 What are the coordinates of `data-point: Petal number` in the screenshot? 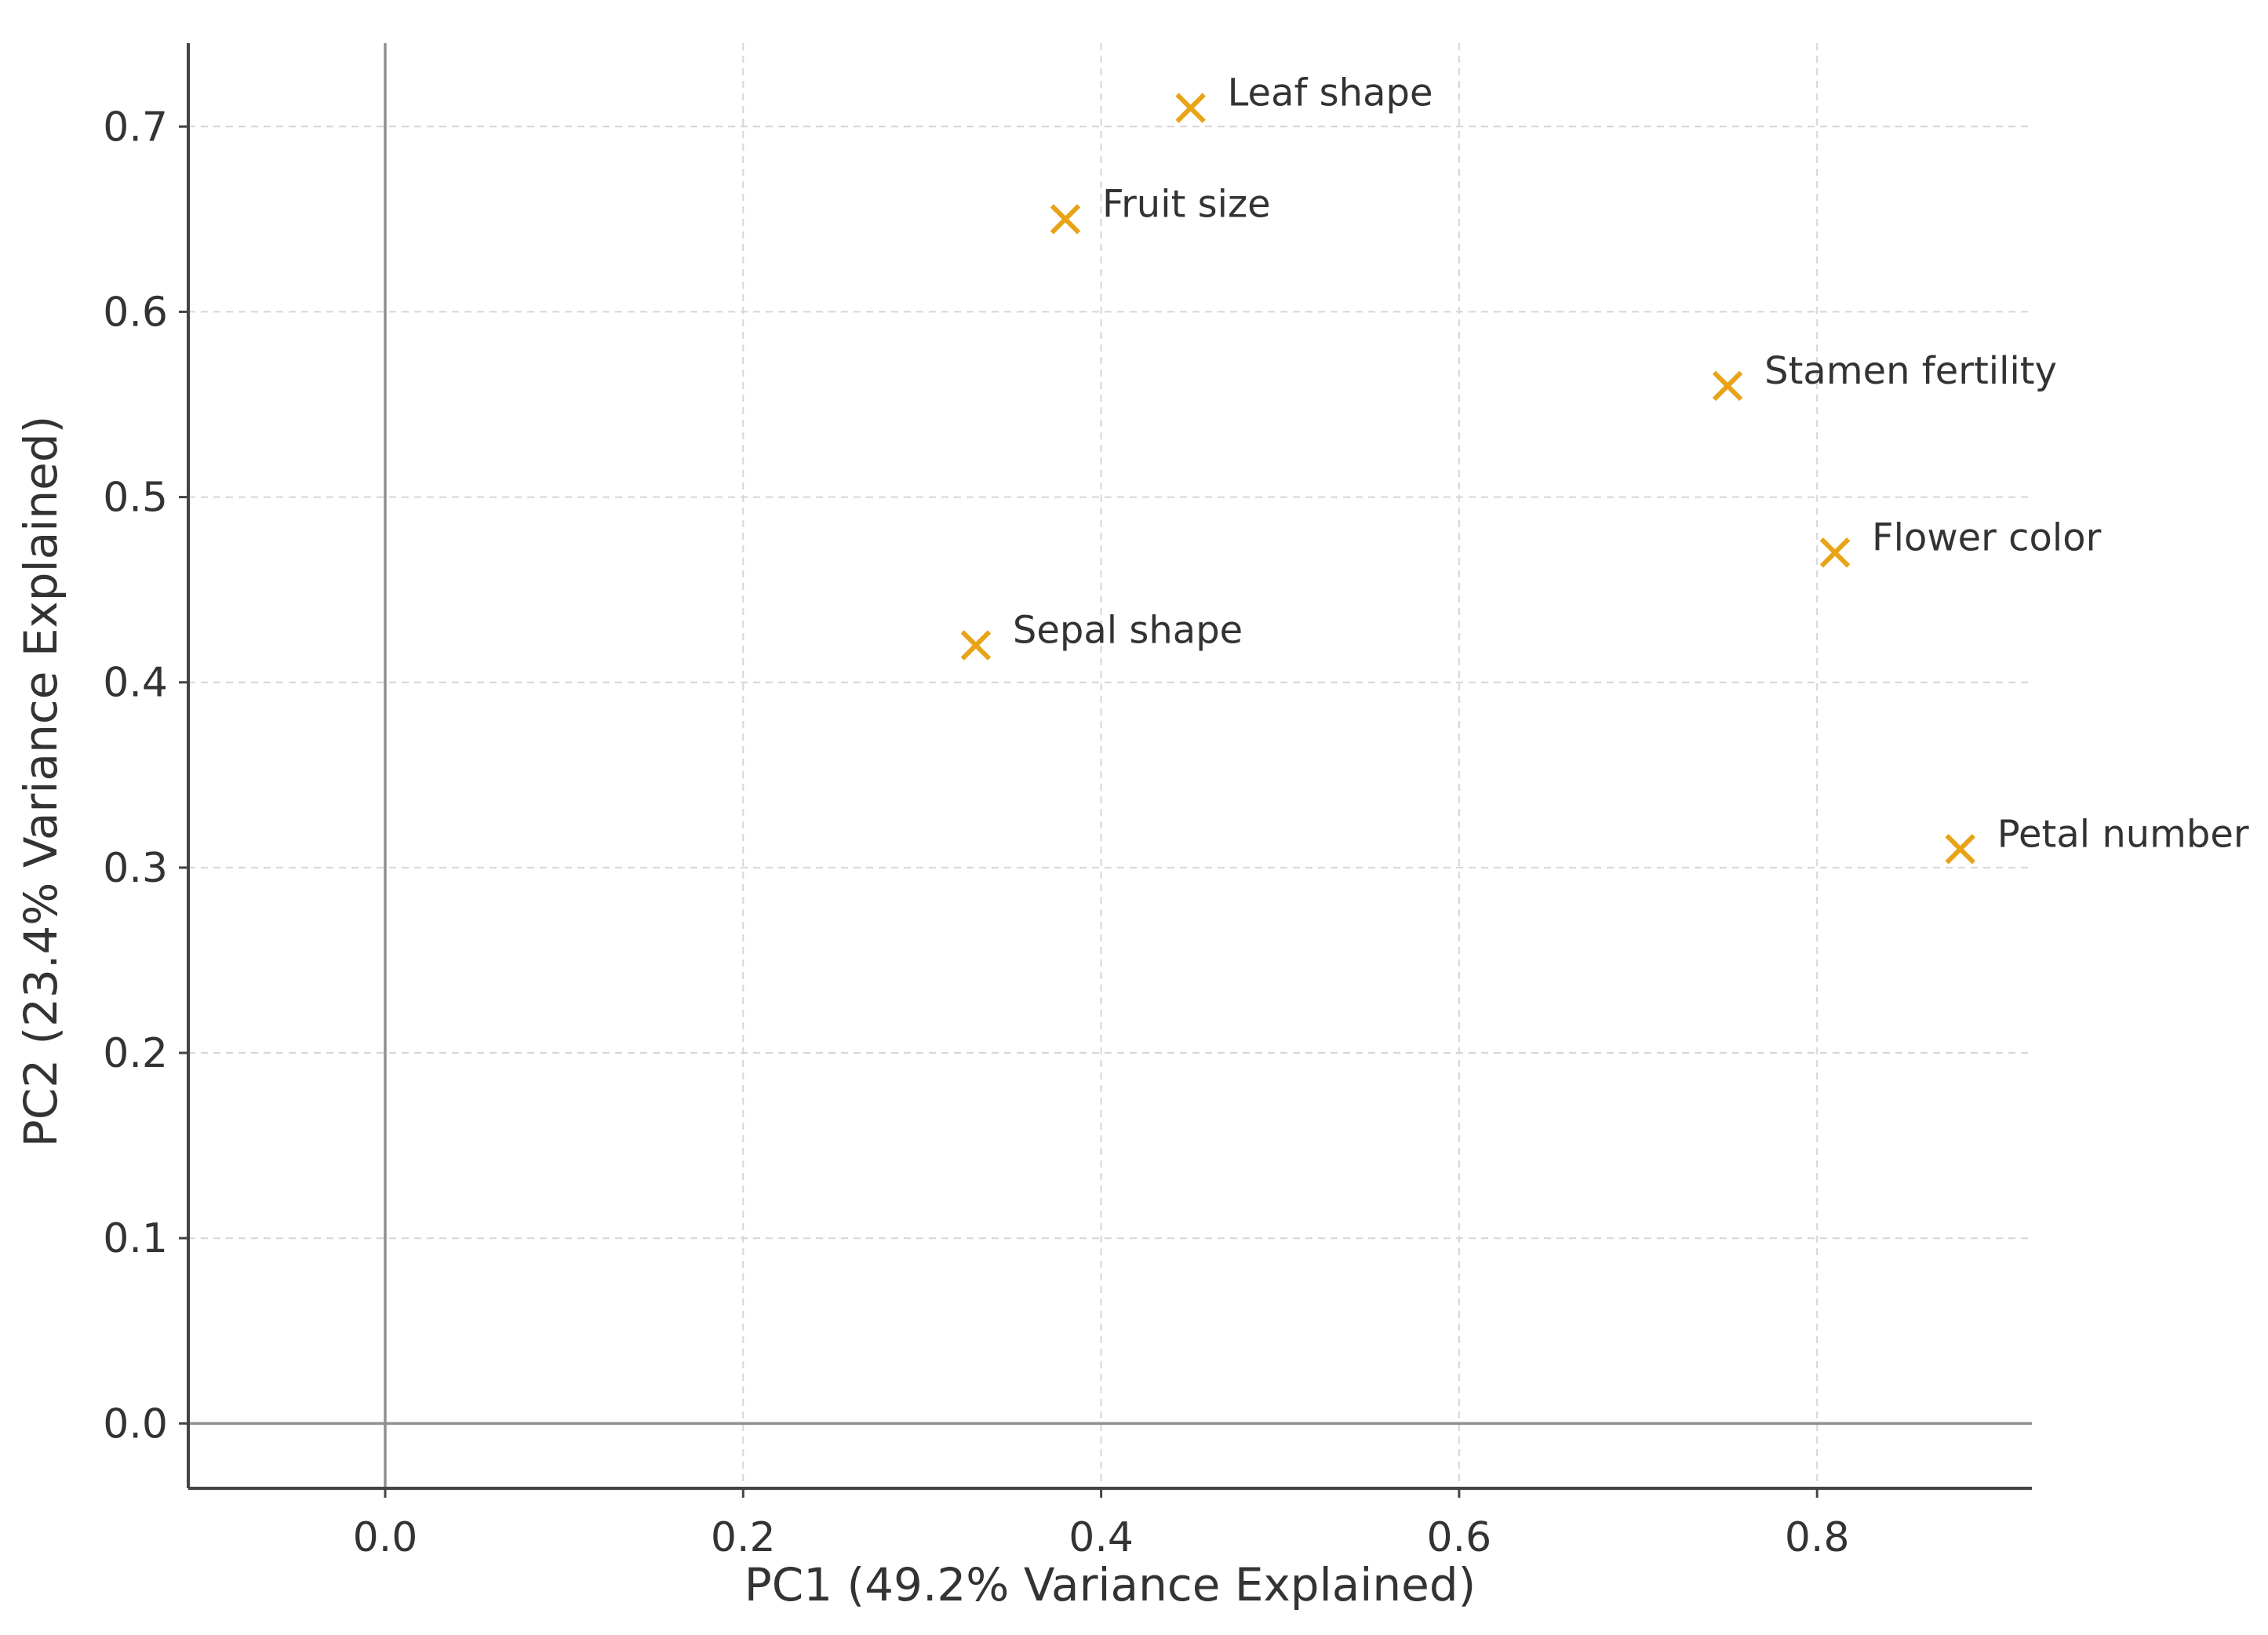 It's located at (2097, 838).